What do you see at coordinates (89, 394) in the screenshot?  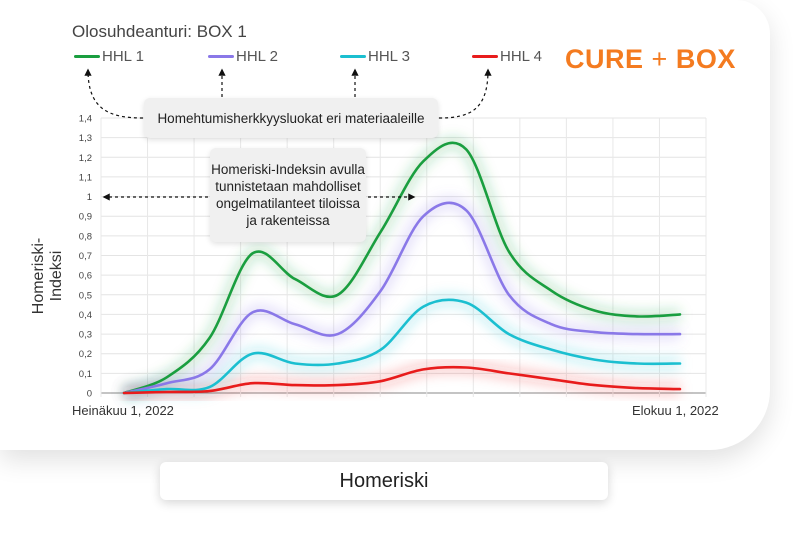 I see `y-tick-label: 0` at bounding box center [89, 394].